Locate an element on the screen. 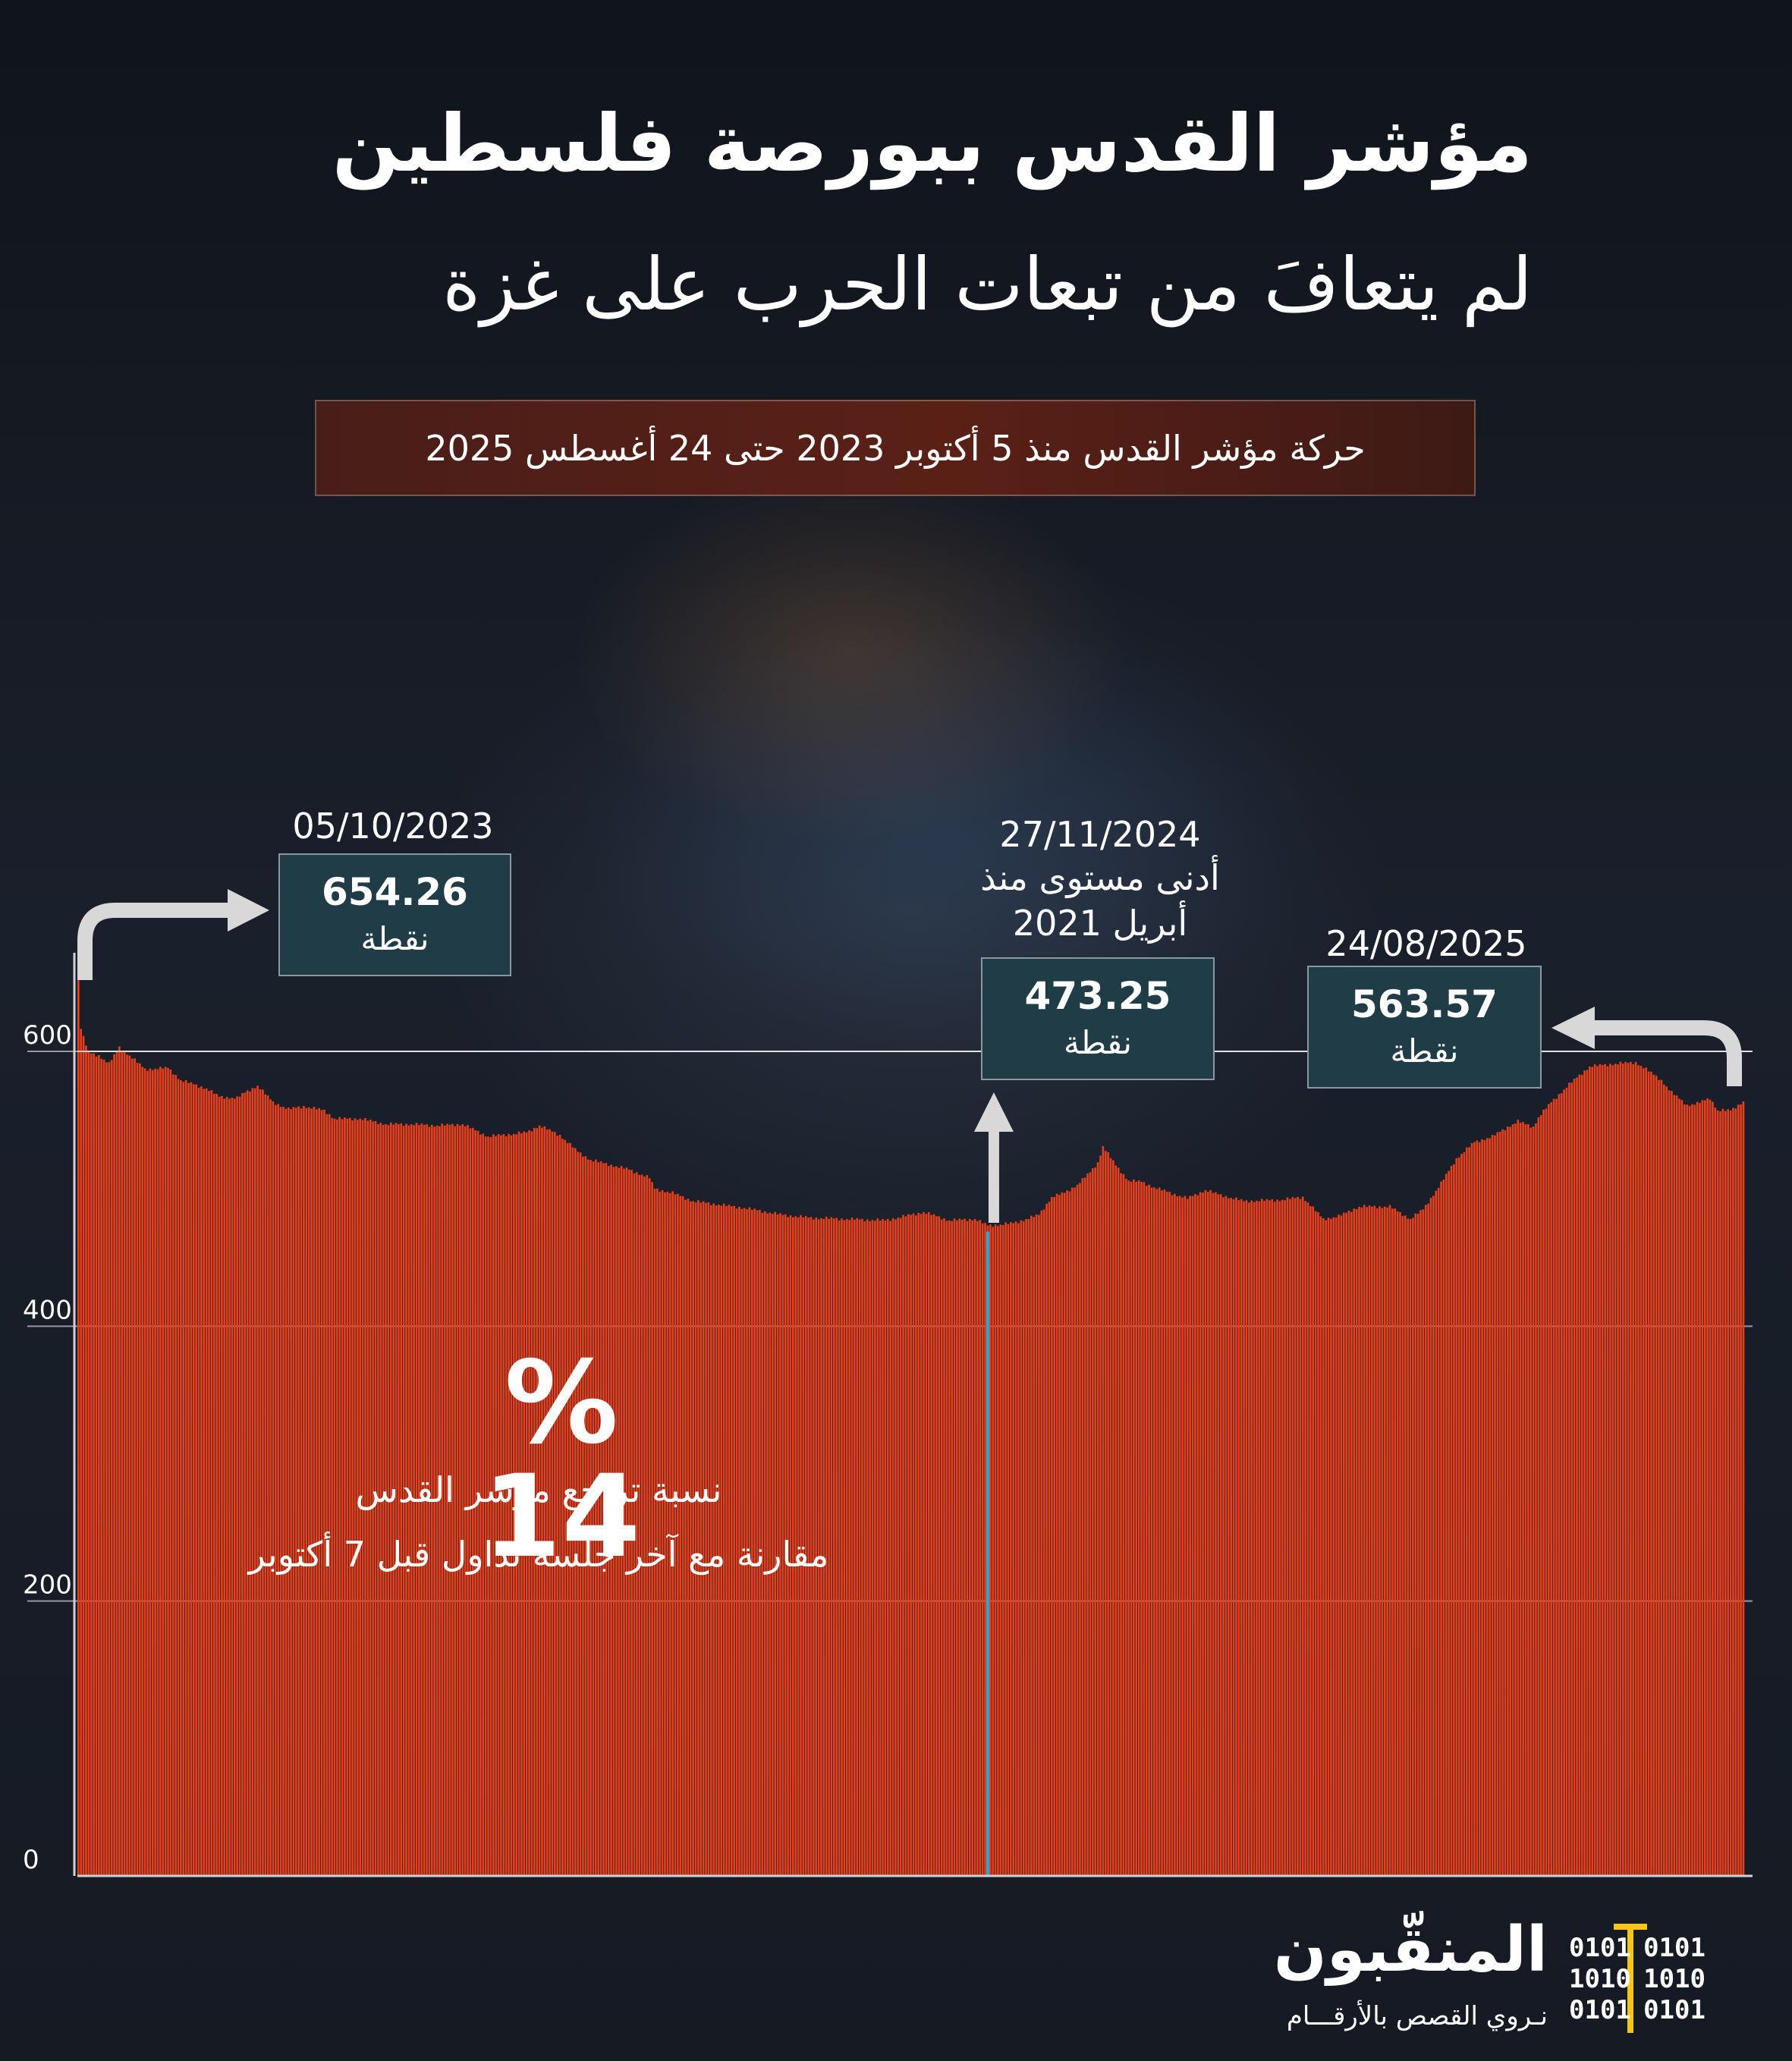 This screenshot has width=1792, height=2061. low-unit: نقطة is located at coordinates (1098, 1043).